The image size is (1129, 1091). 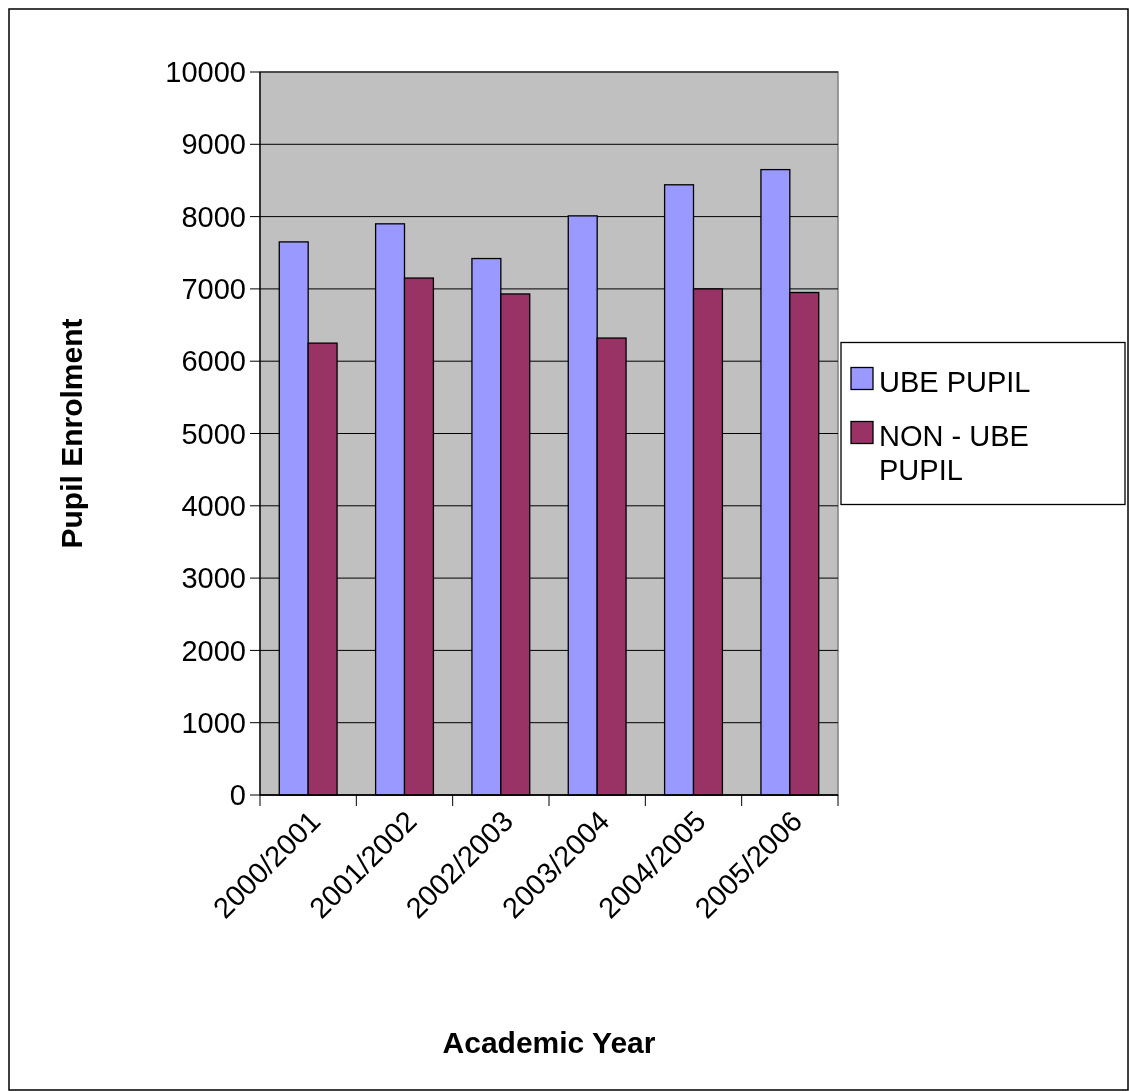 What do you see at coordinates (213, 144) in the screenshot?
I see `y-tick-label: 9000` at bounding box center [213, 144].